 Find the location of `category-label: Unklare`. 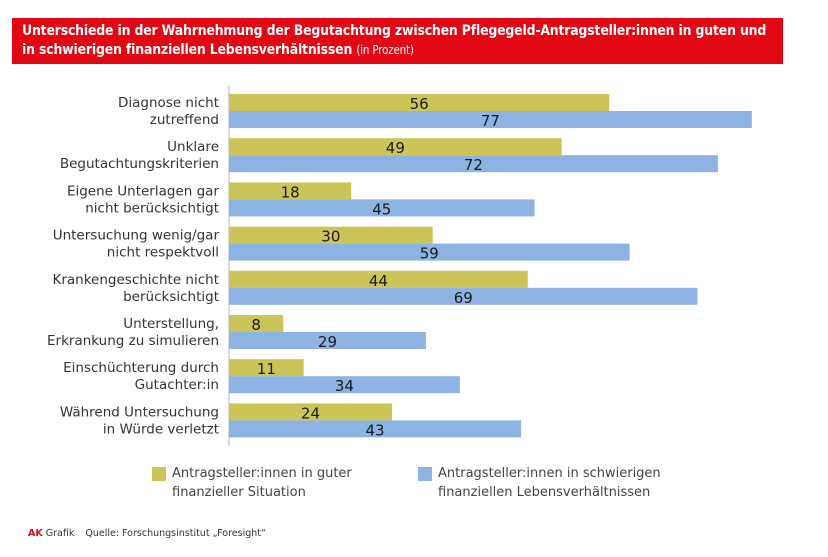

category-label: Unklare is located at coordinates (193, 147).